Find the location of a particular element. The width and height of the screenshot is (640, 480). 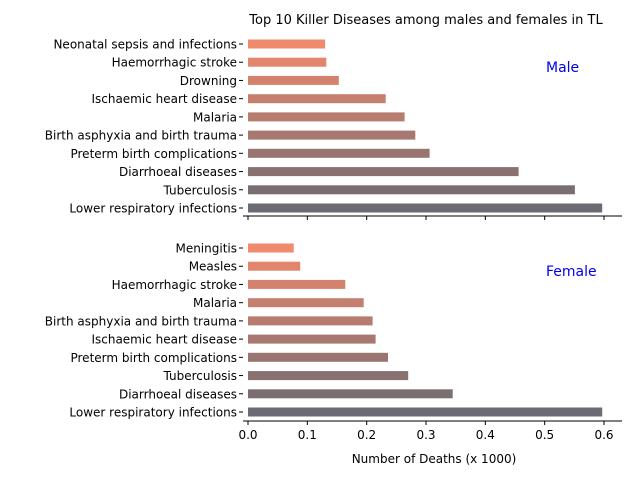

male-category-label: Preterm birth complications is located at coordinates (153, 154).